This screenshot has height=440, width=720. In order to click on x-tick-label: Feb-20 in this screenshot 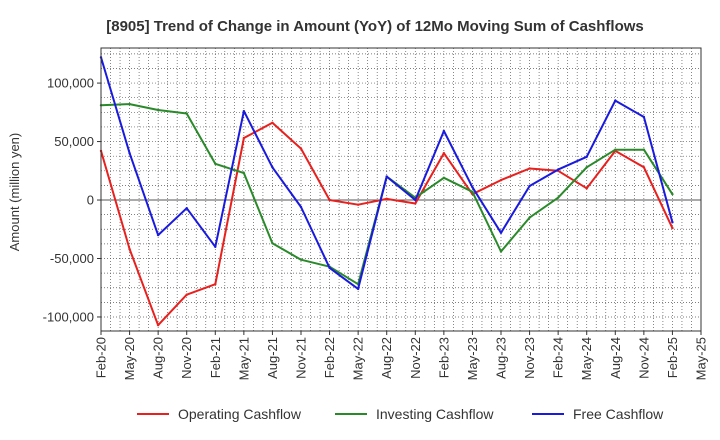, I will do `click(101, 357)`.